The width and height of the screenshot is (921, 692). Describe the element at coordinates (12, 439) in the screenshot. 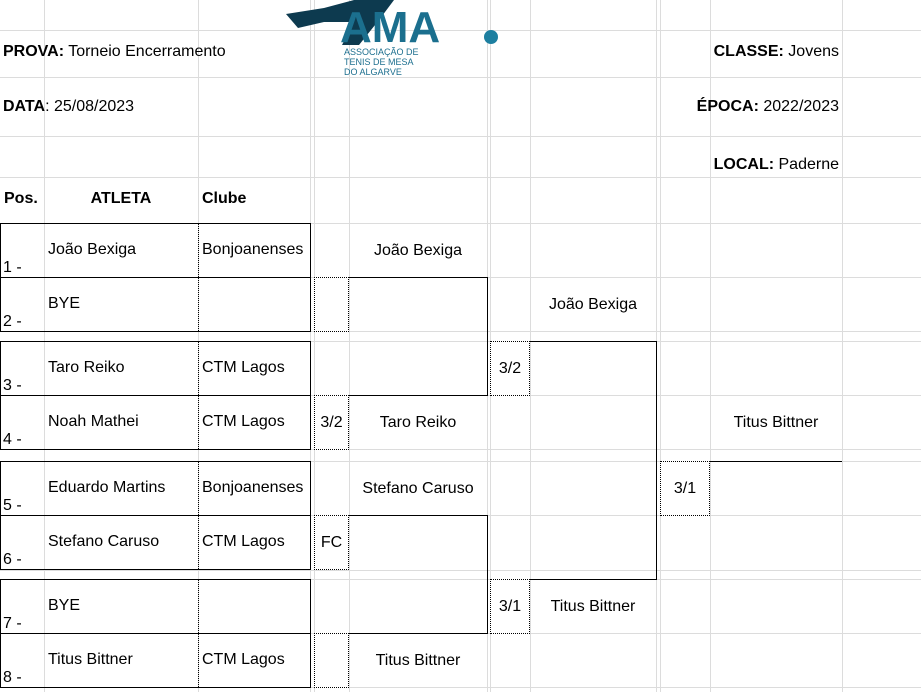

I see `player-position: 4 -` at that location.